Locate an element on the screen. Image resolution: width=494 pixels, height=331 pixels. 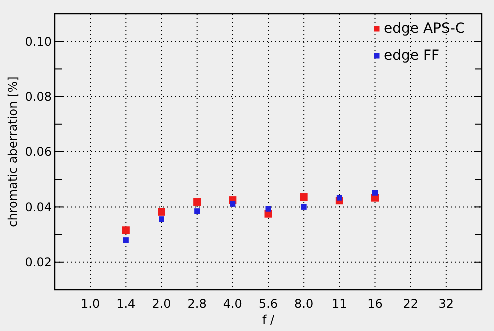
x-tick-label: 1.4 is located at coordinates (126, 304).